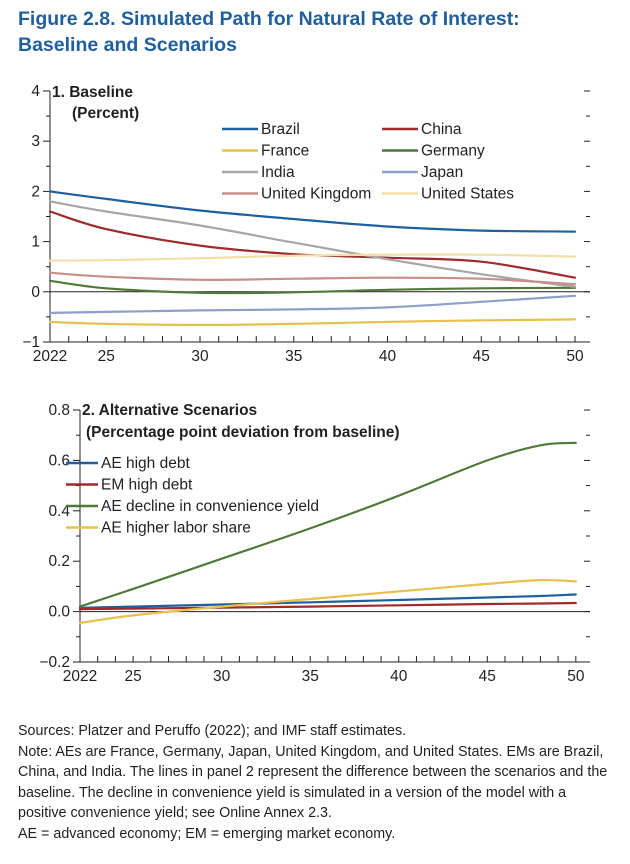  What do you see at coordinates (487, 676) in the screenshot?
I see `panel-2-x-tick-label: 45` at bounding box center [487, 676].